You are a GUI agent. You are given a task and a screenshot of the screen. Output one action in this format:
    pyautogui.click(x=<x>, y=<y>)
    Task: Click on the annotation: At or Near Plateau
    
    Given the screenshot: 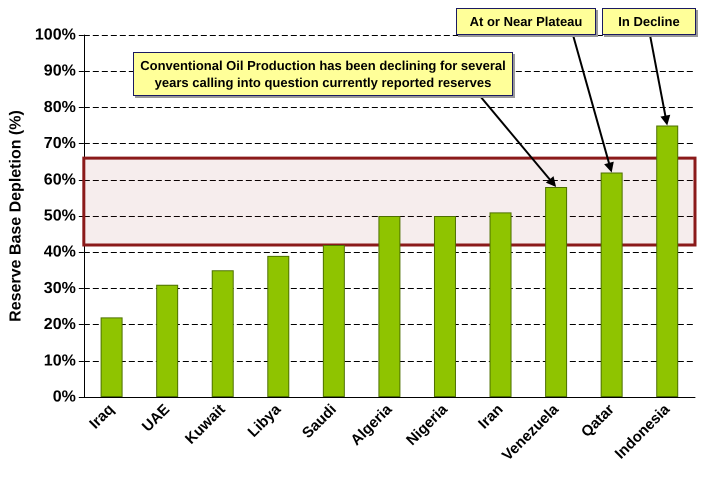 What is the action you would take?
    pyautogui.click(x=526, y=21)
    